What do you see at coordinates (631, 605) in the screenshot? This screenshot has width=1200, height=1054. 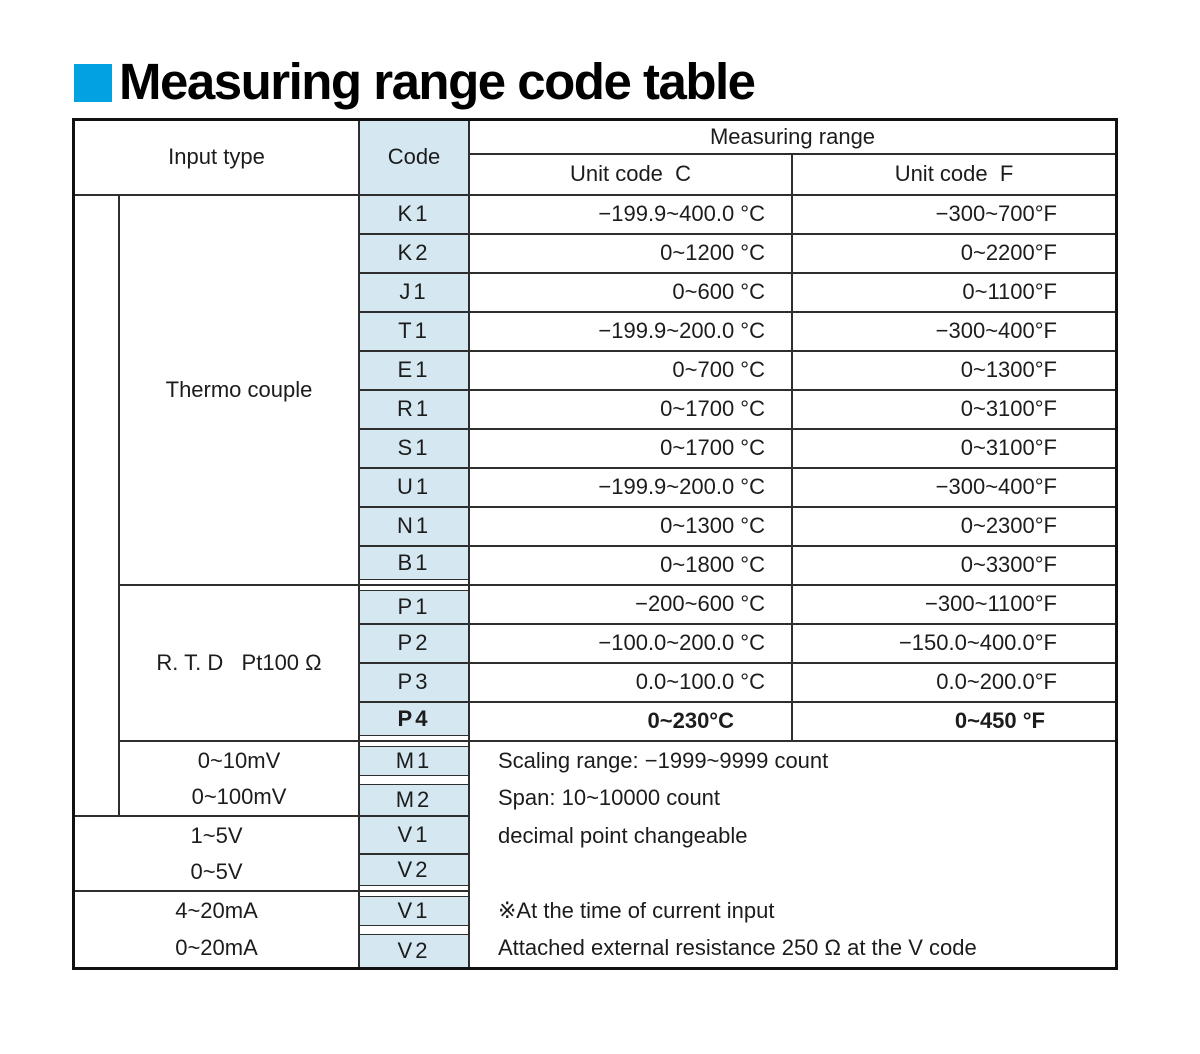 I see `range-c-p1: −200~600 °C` at bounding box center [631, 605].